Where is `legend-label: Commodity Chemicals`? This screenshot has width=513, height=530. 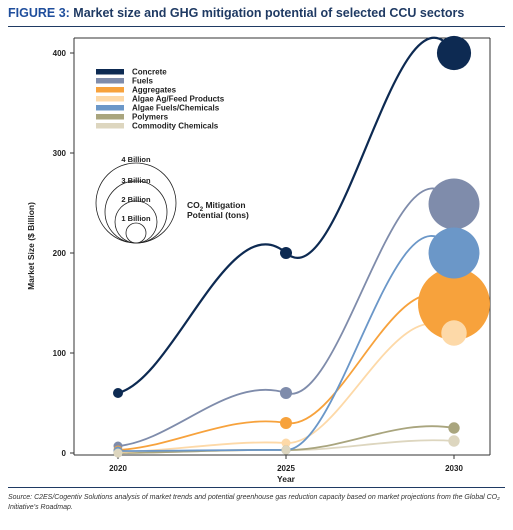
legend-label: Commodity Chemicals is located at coordinates (175, 126).